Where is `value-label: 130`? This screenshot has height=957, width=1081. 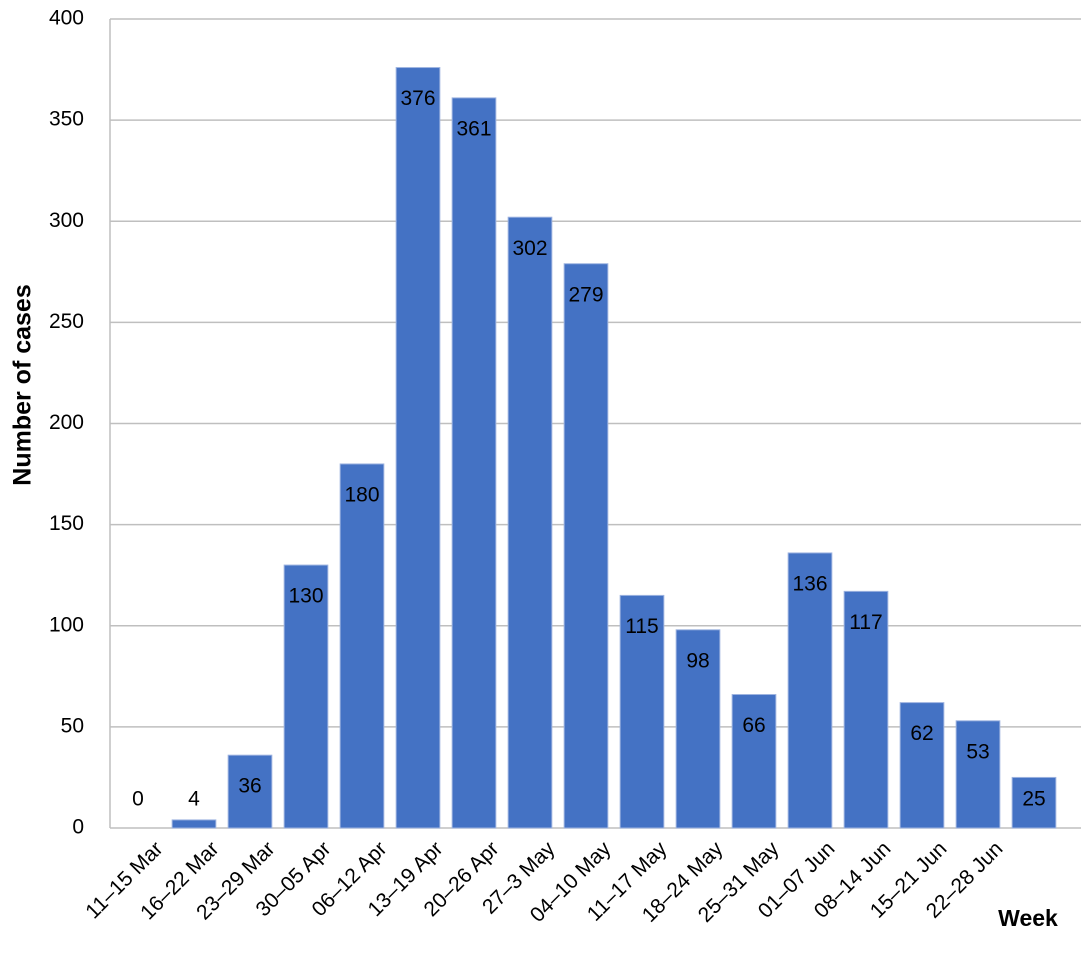 value-label: 130 is located at coordinates (305, 596).